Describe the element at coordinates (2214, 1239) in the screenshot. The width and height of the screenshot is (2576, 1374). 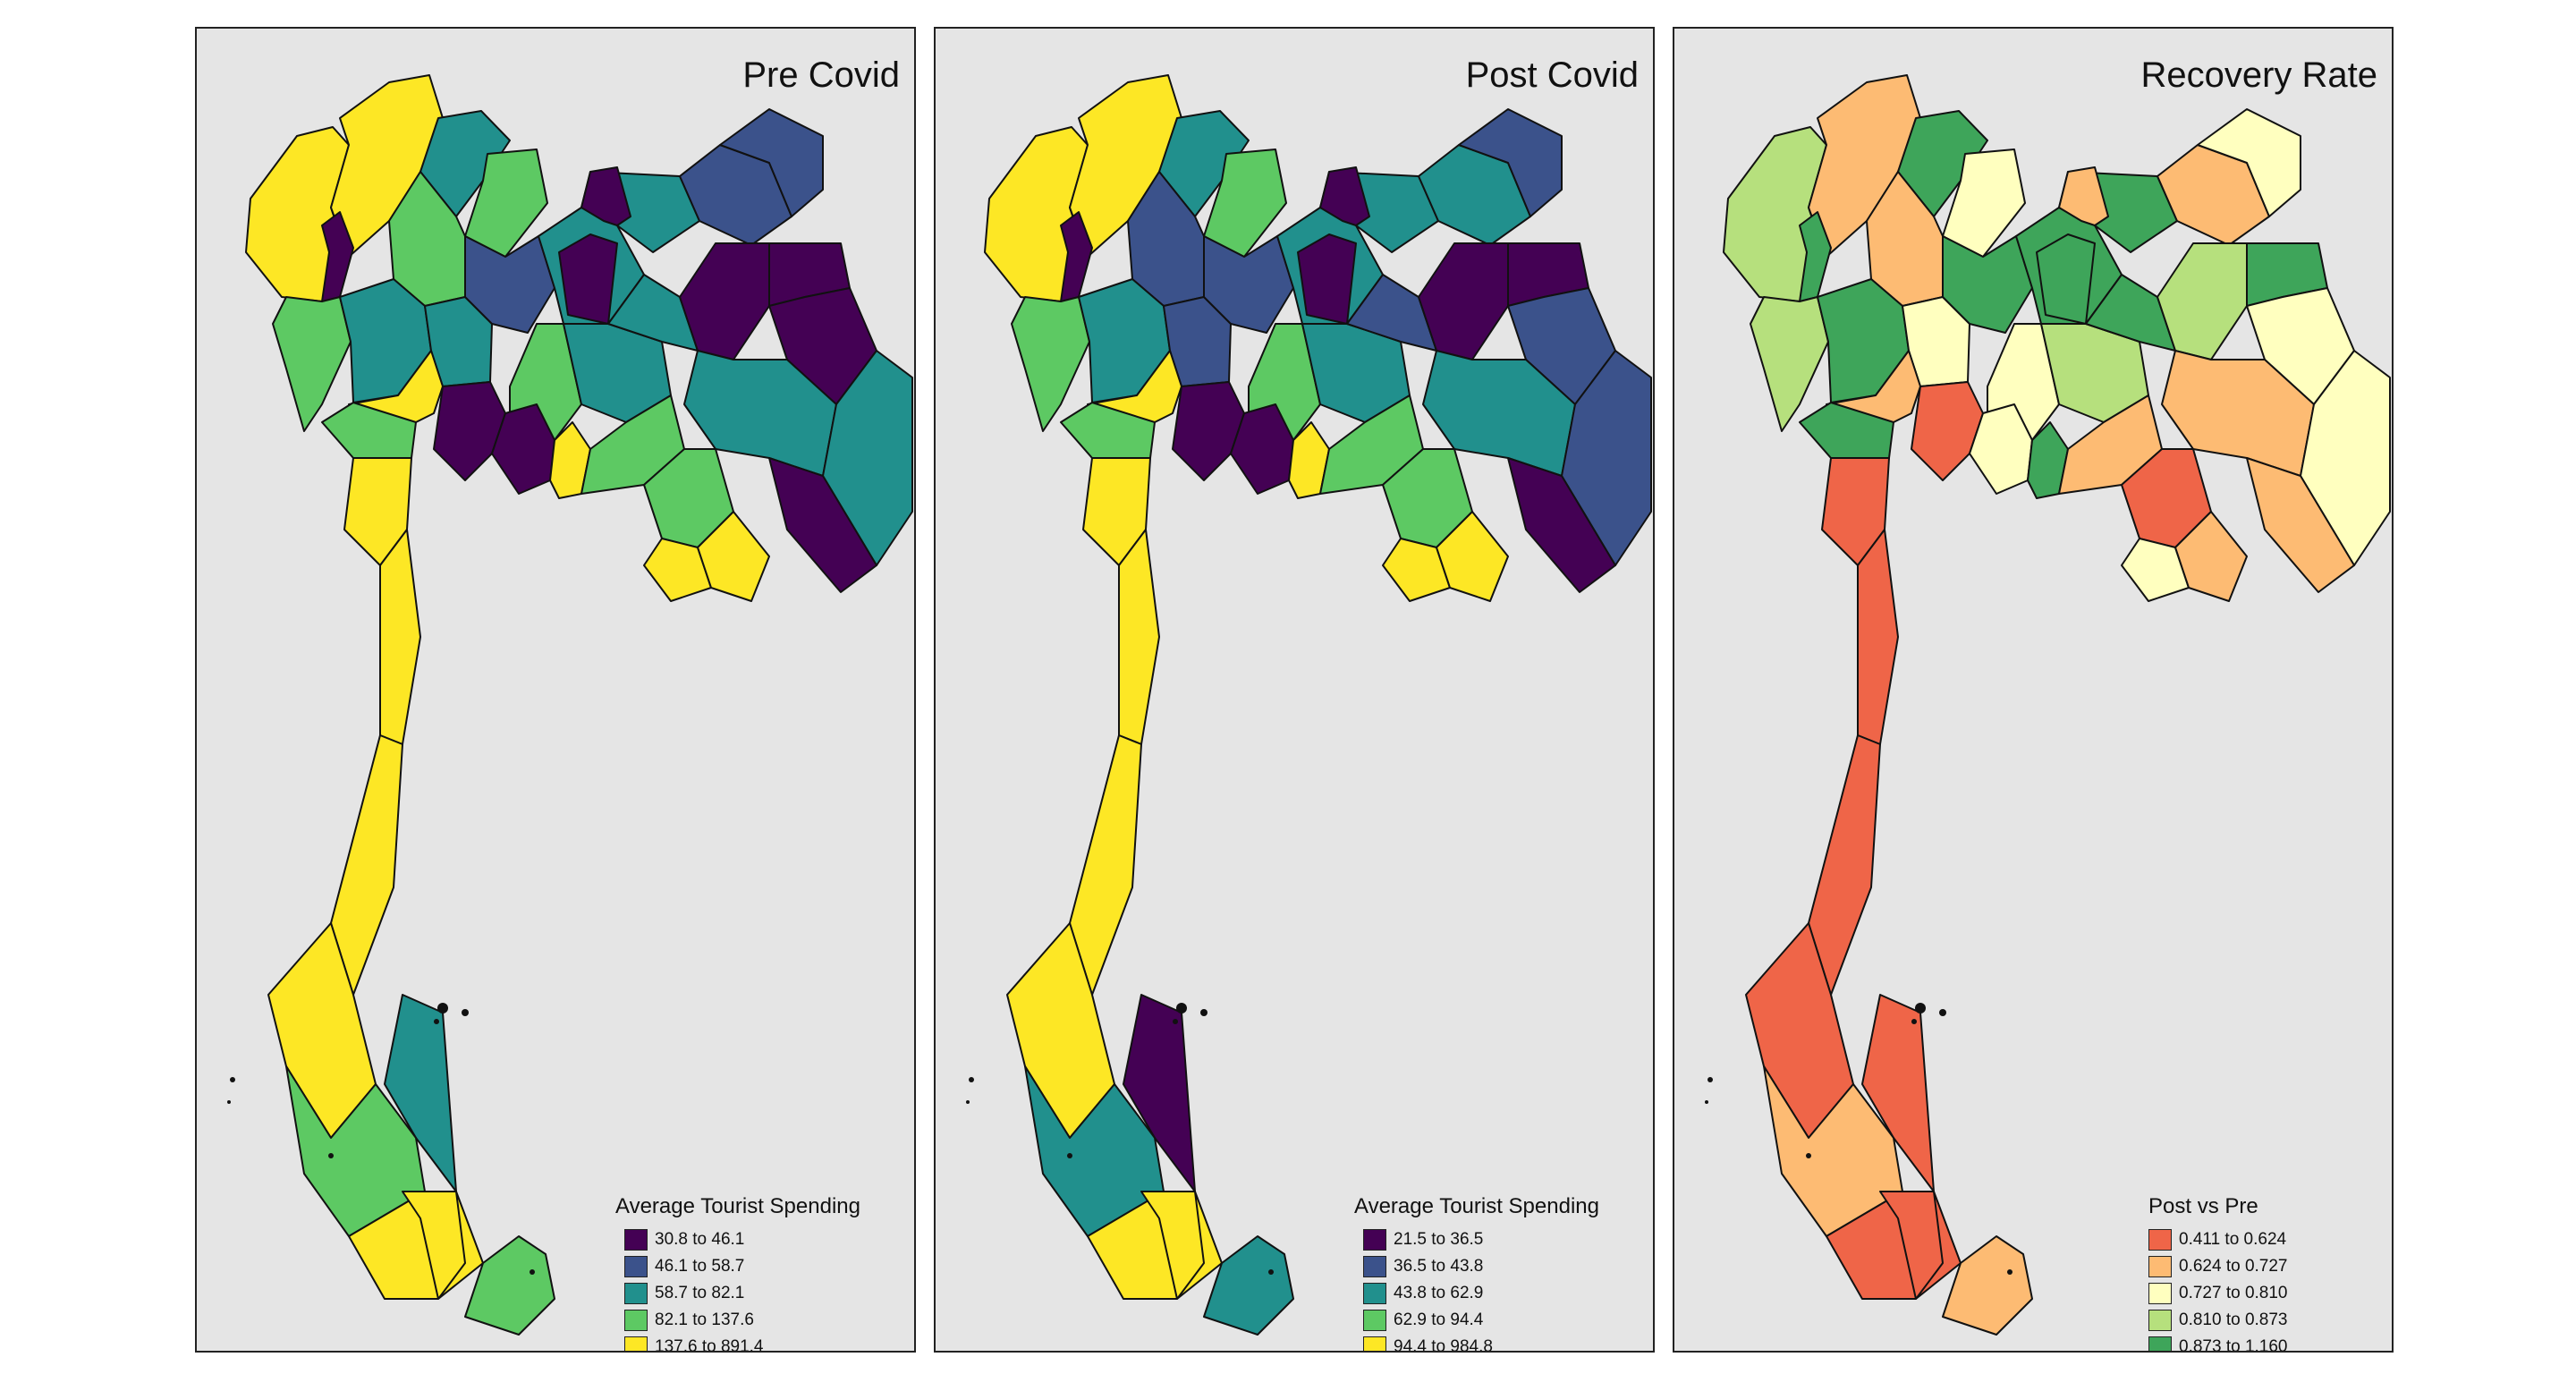
I see `legend-item: 0.411 to 0.624` at that location.